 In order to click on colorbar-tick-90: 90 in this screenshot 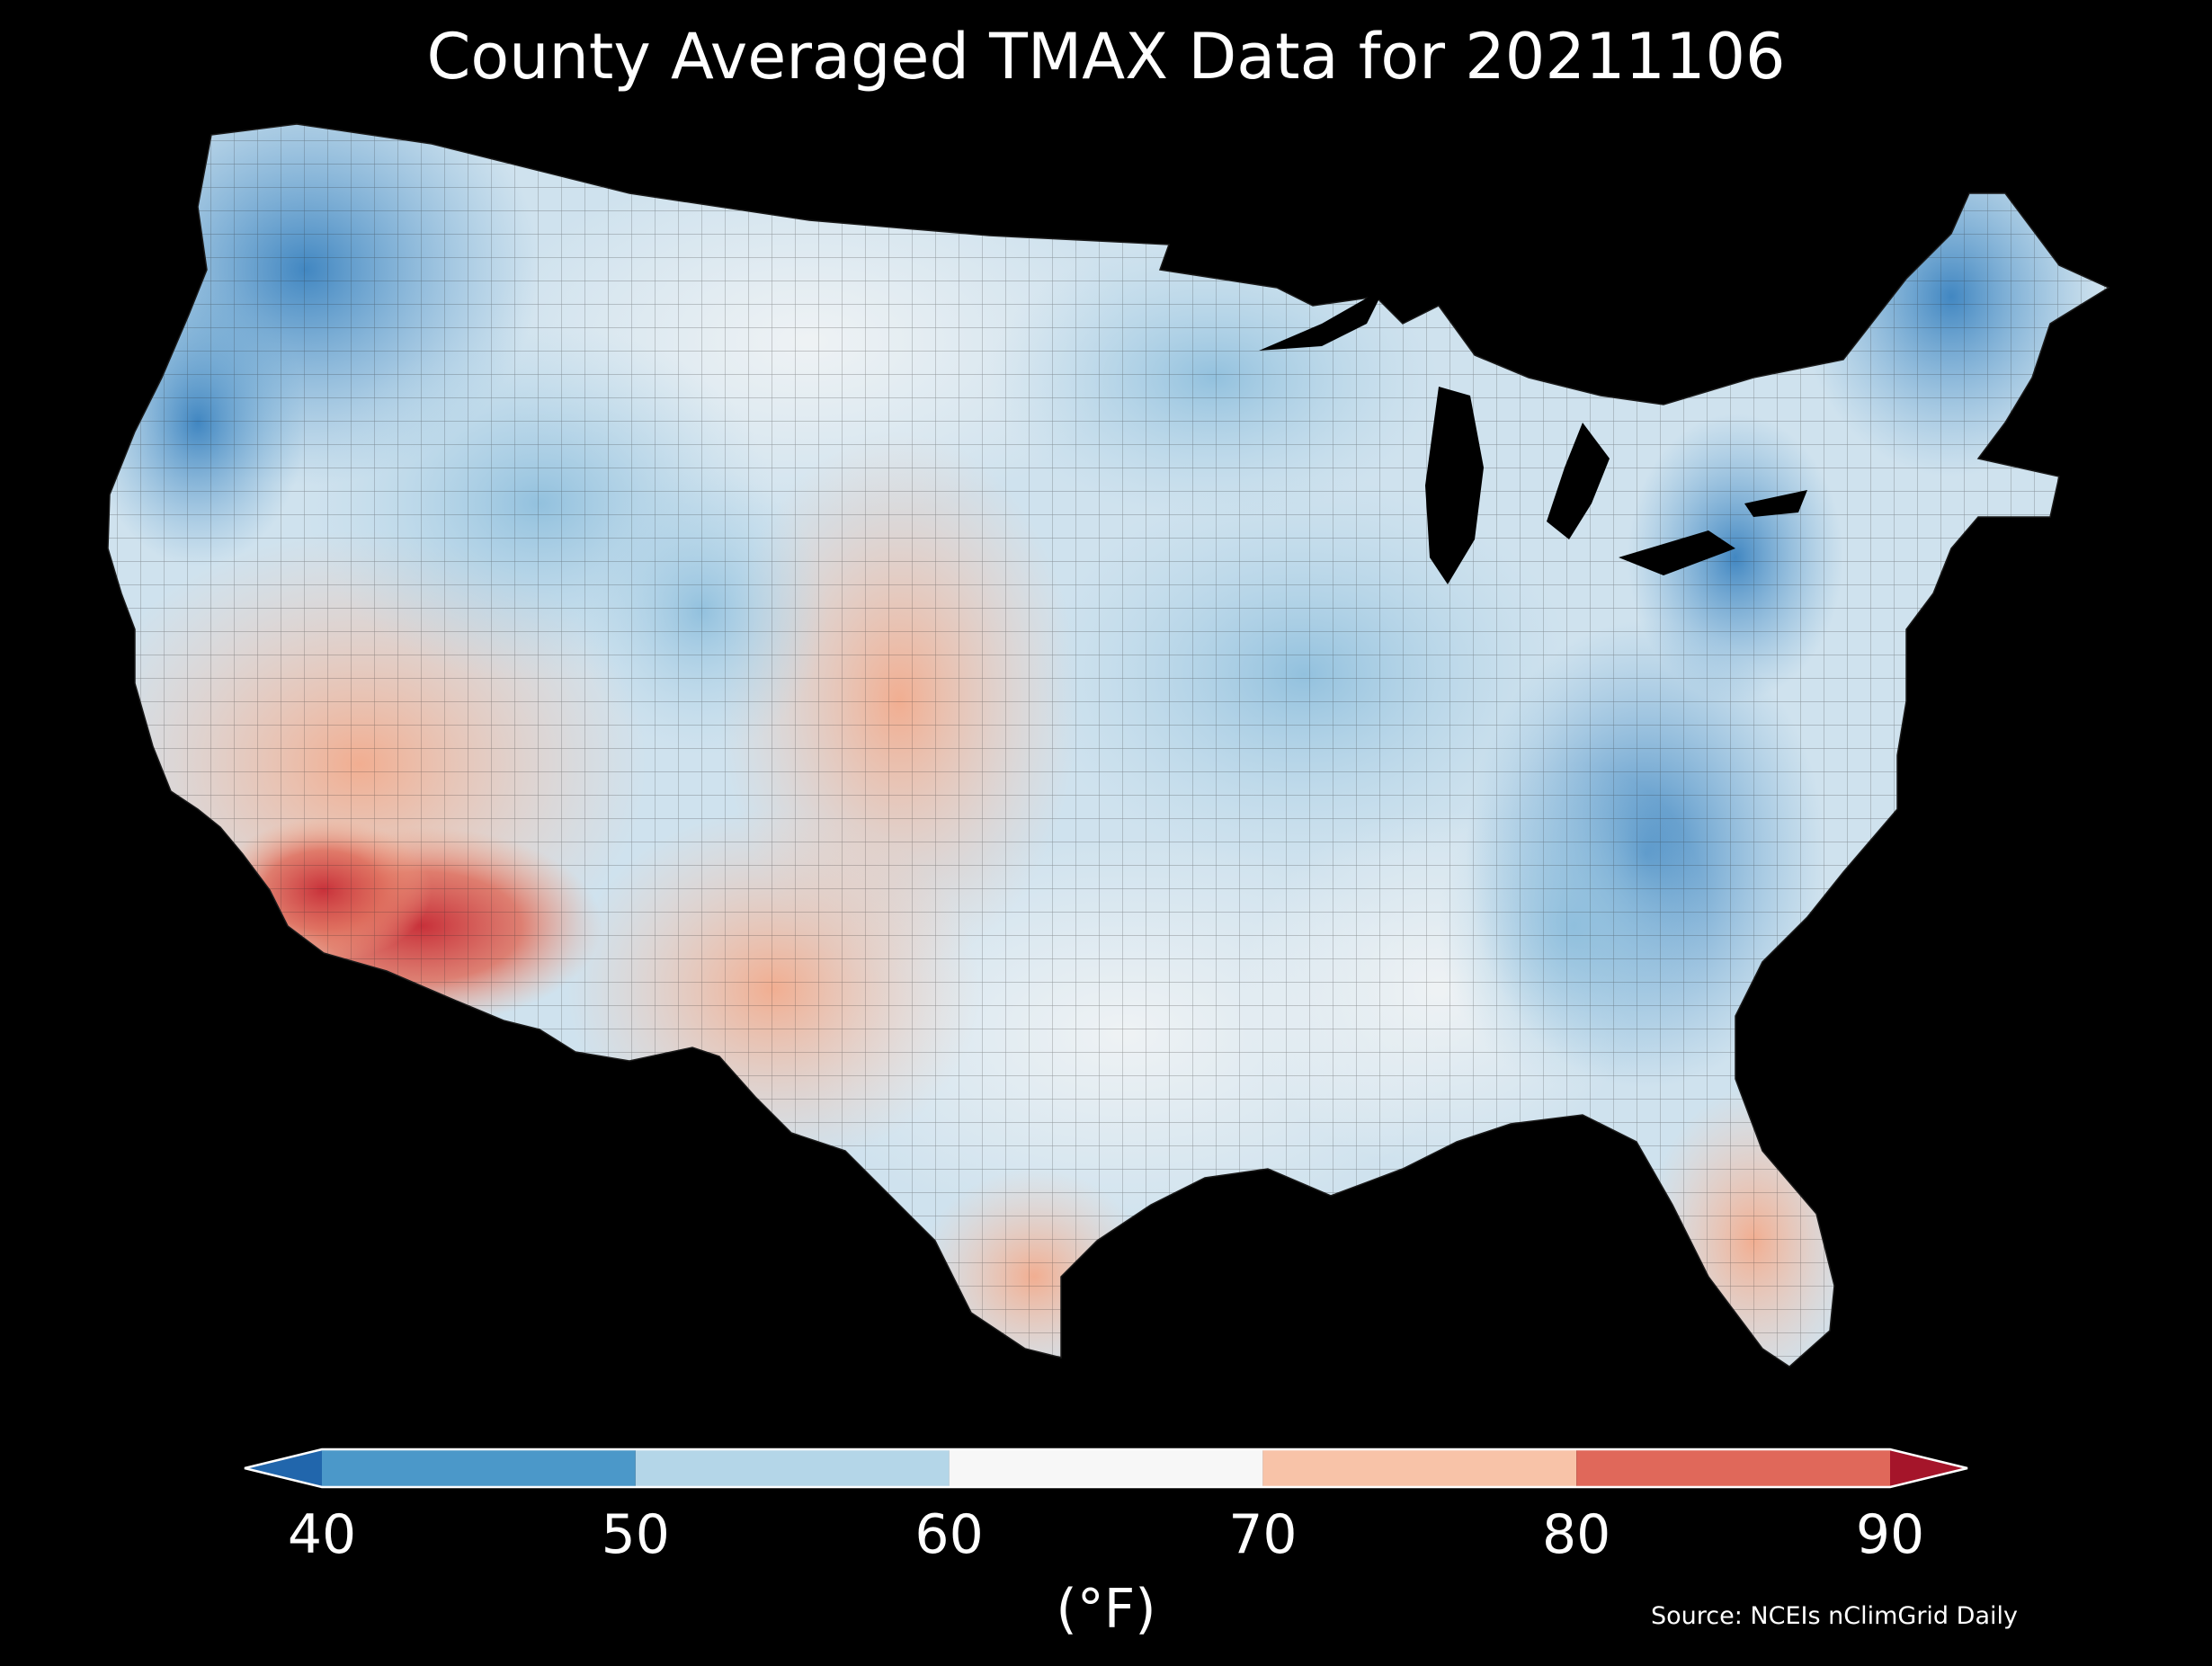, I will do `click(1890, 1535)`.